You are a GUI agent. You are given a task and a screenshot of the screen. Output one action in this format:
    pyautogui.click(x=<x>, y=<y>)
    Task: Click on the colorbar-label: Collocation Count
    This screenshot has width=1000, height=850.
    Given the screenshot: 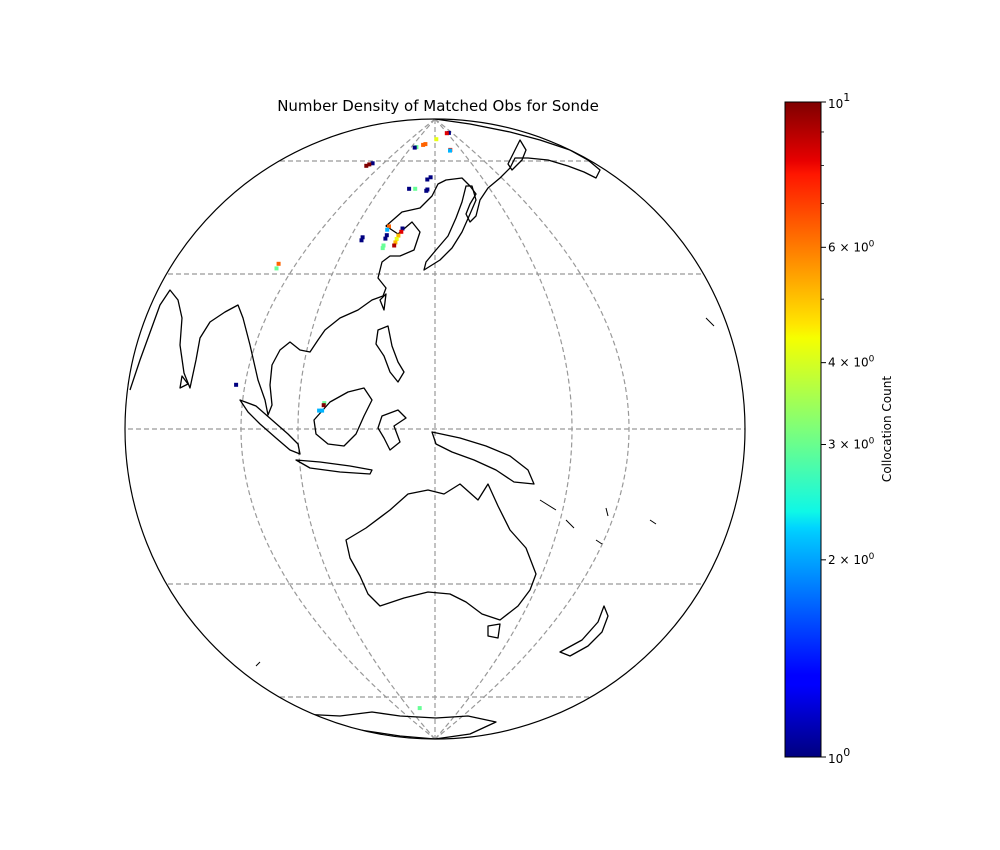 What is the action you would take?
    pyautogui.click(x=887, y=429)
    